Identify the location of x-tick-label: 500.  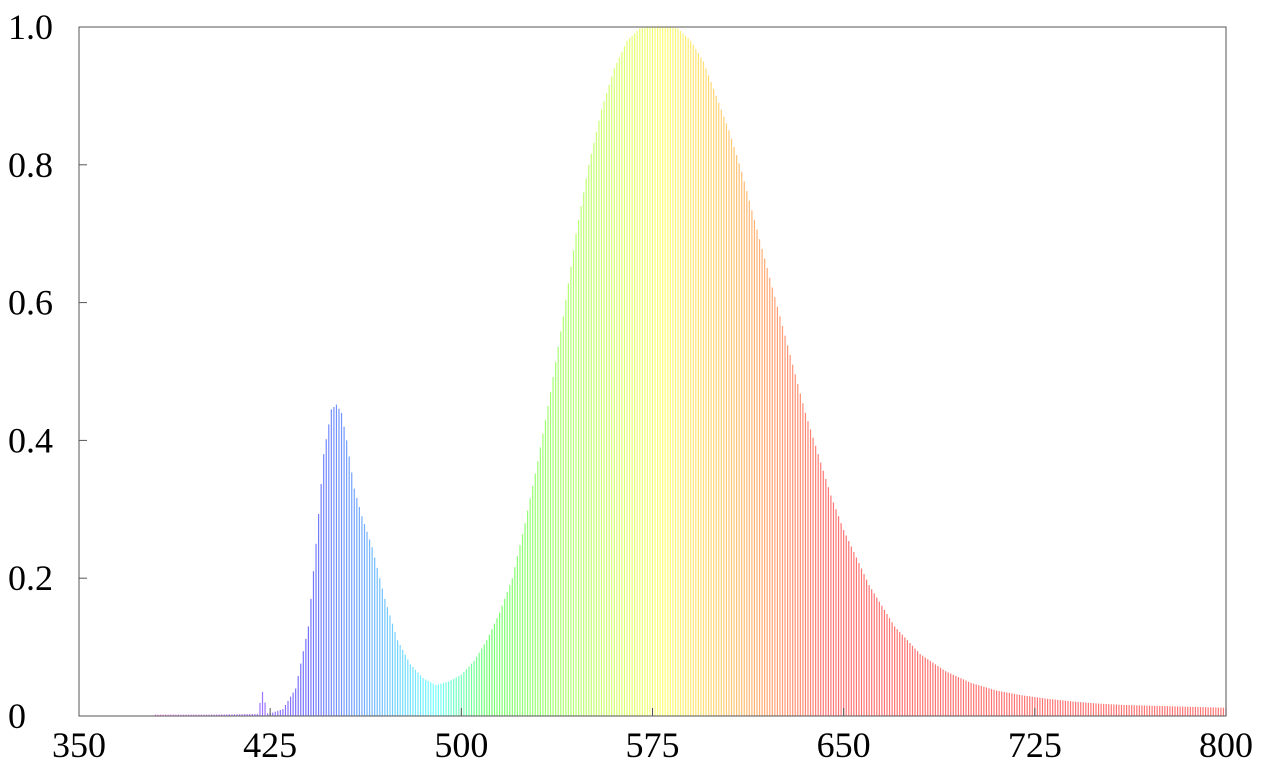
(461, 745).